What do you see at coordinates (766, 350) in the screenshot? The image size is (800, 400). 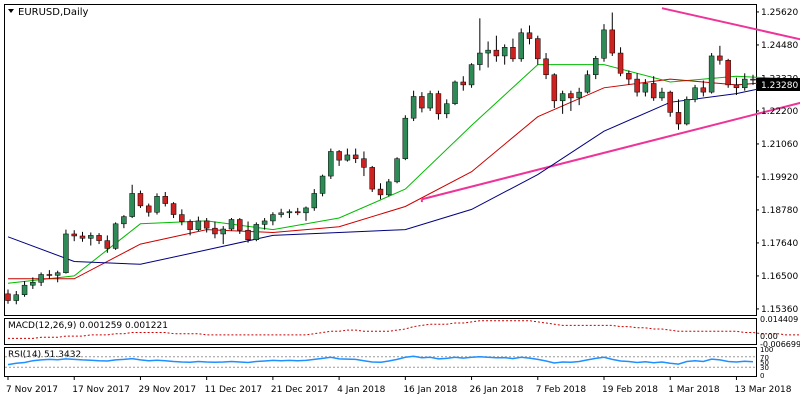 I see `rsi-tick-label: 100` at bounding box center [766, 350].